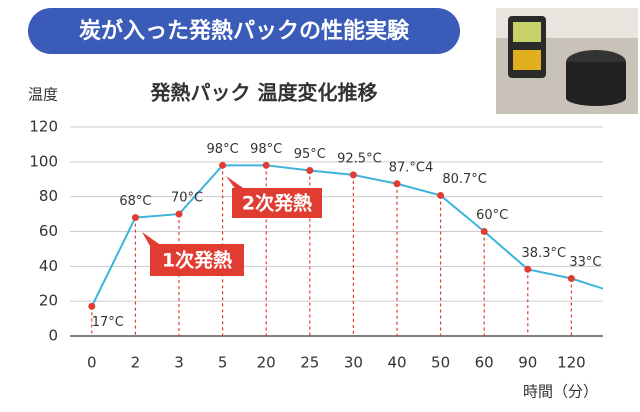 This screenshot has width=640, height=412. What do you see at coordinates (179, 363) in the screenshot?
I see `x-tick-label: 3` at bounding box center [179, 363].